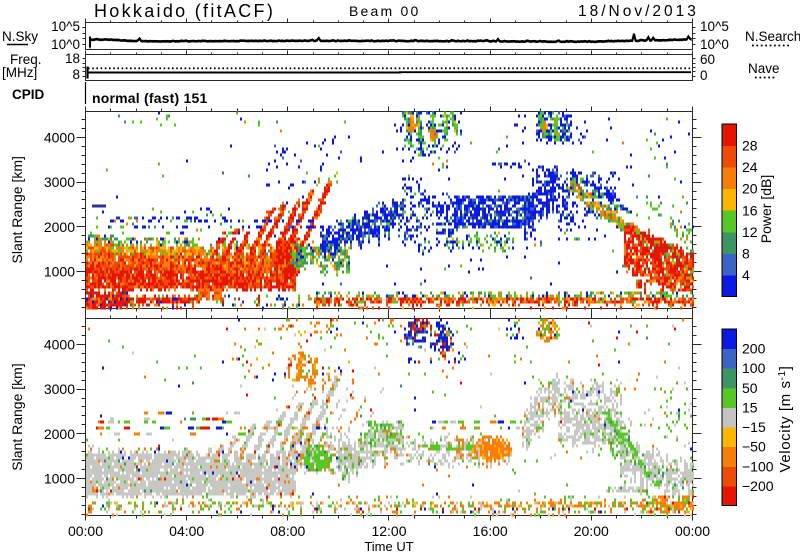  Describe the element at coordinates (758, 466) in the screenshot. I see `svg-text: −100` at that location.